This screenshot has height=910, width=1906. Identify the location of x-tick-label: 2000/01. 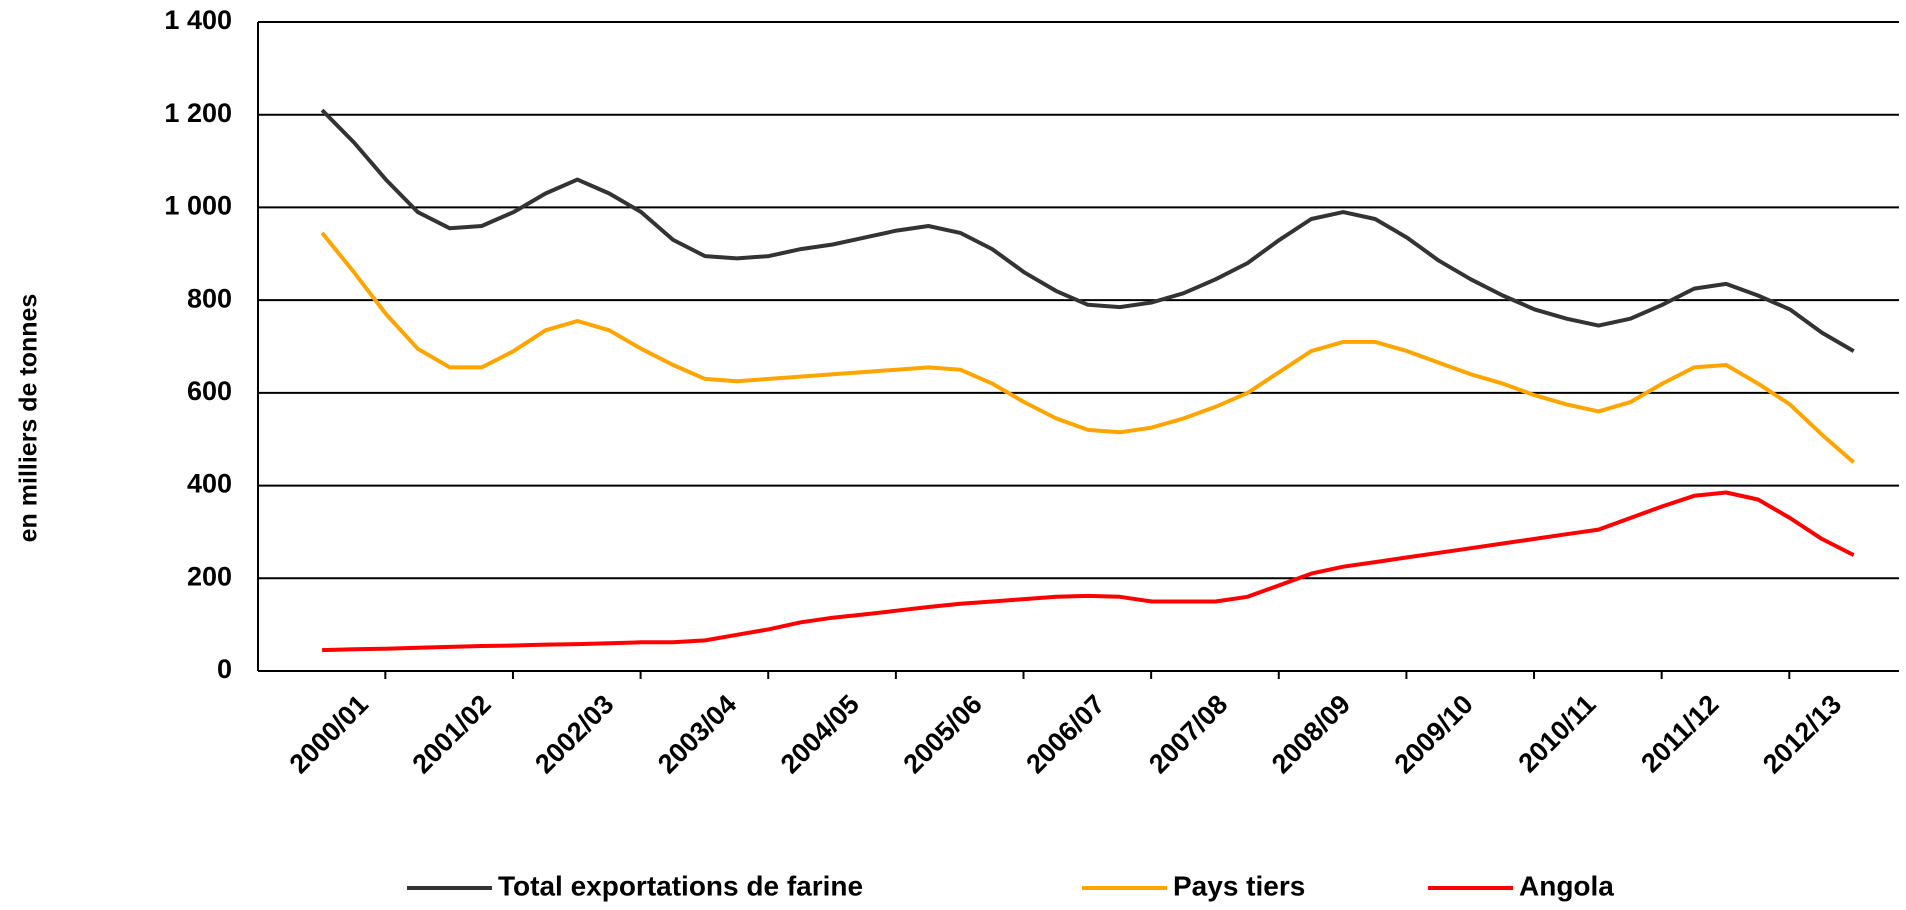
(329, 734).